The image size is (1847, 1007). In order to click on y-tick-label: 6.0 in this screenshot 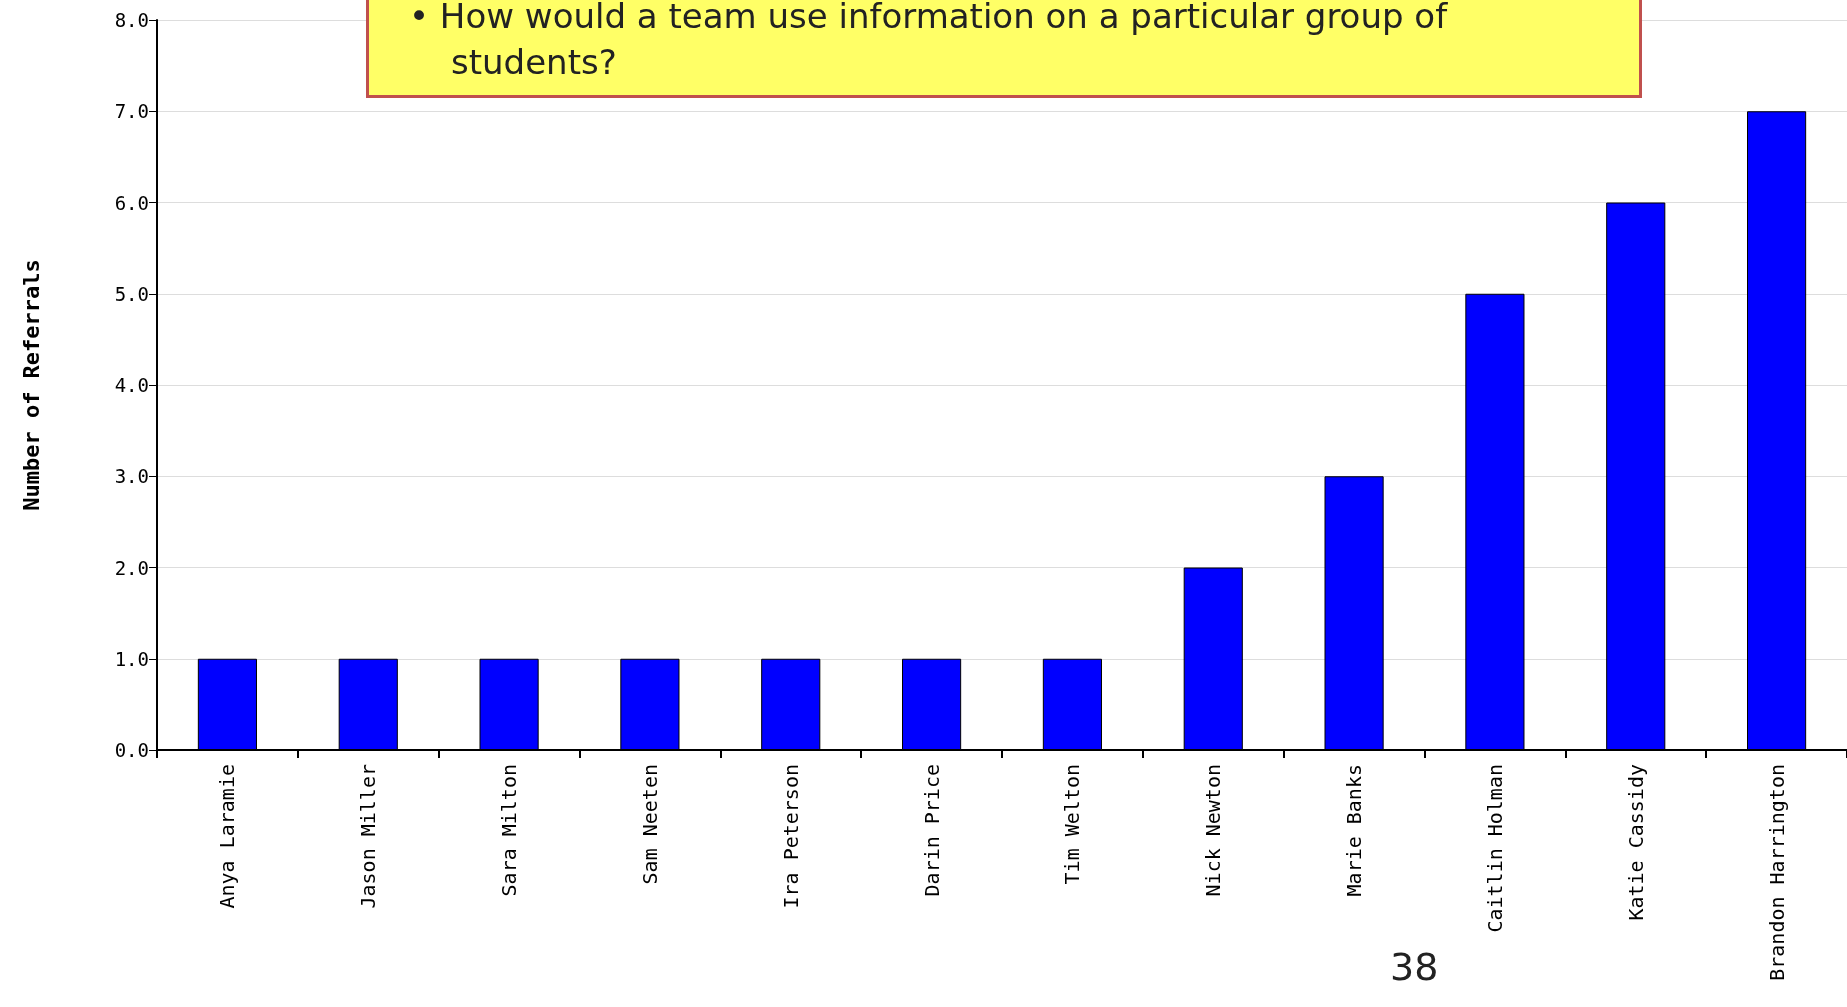, I will do `click(131, 202)`.